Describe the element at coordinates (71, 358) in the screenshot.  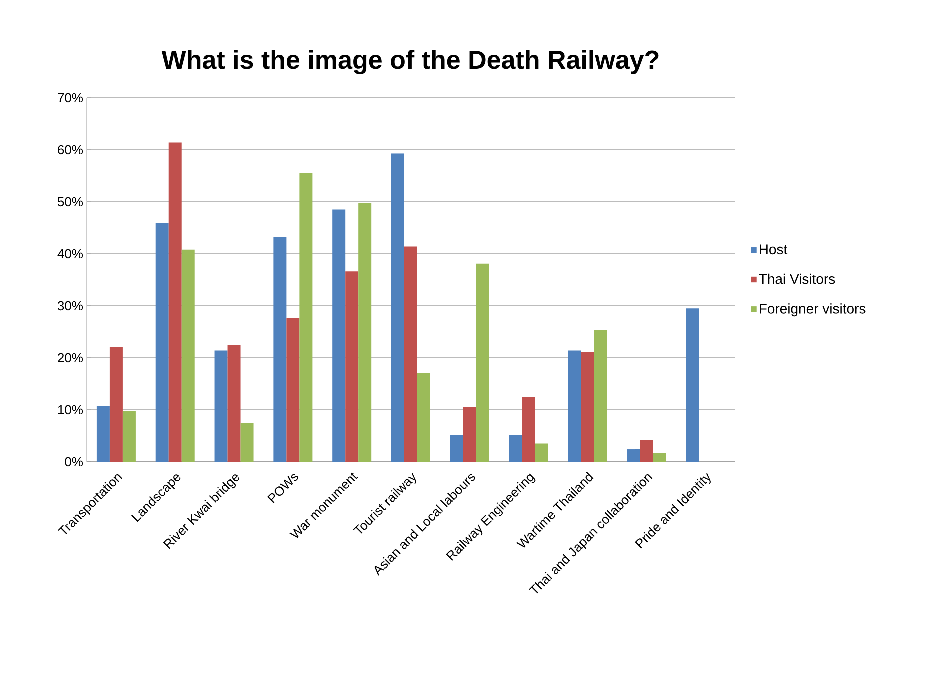
I see `y-tick-label: 20%` at that location.